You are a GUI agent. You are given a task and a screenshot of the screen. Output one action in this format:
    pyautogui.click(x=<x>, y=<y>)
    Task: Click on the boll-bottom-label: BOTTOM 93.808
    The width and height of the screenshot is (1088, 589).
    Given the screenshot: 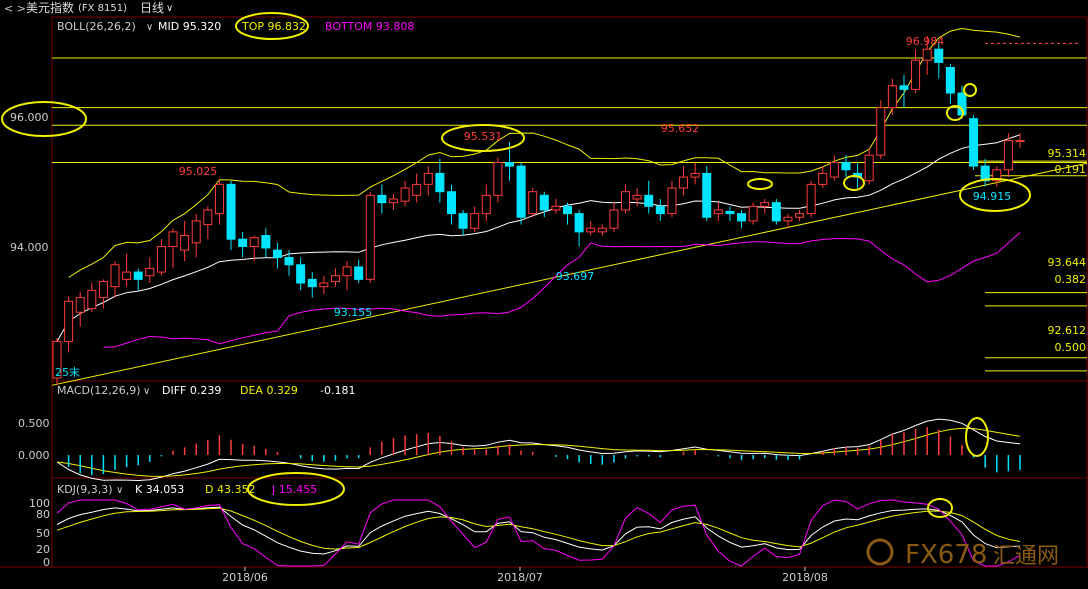 What is the action you would take?
    pyautogui.click(x=369, y=26)
    